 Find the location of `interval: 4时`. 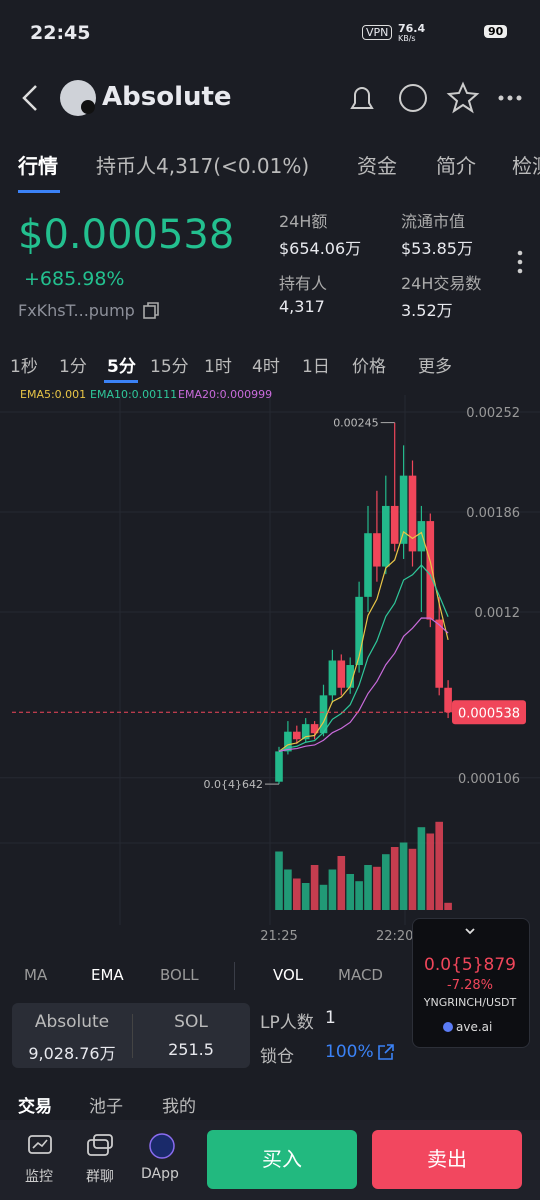

interval: 4时 is located at coordinates (266, 367).